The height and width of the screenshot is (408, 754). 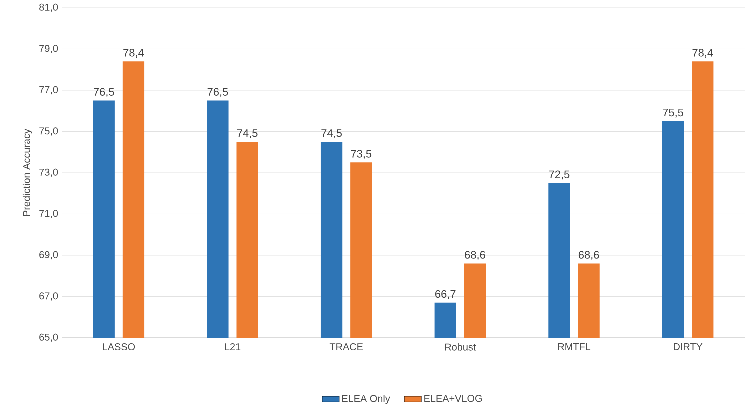 I want to click on y-tick-label: 69,0, so click(x=49, y=256).